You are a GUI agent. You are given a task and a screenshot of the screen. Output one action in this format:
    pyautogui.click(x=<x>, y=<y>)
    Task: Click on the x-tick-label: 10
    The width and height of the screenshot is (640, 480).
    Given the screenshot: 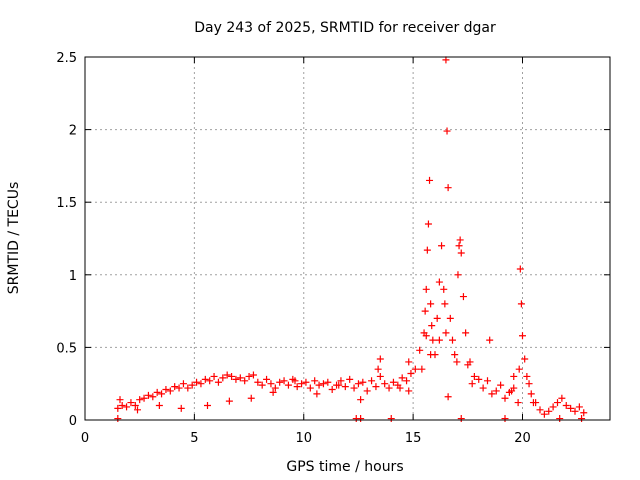 What is the action you would take?
    pyautogui.click(x=303, y=438)
    